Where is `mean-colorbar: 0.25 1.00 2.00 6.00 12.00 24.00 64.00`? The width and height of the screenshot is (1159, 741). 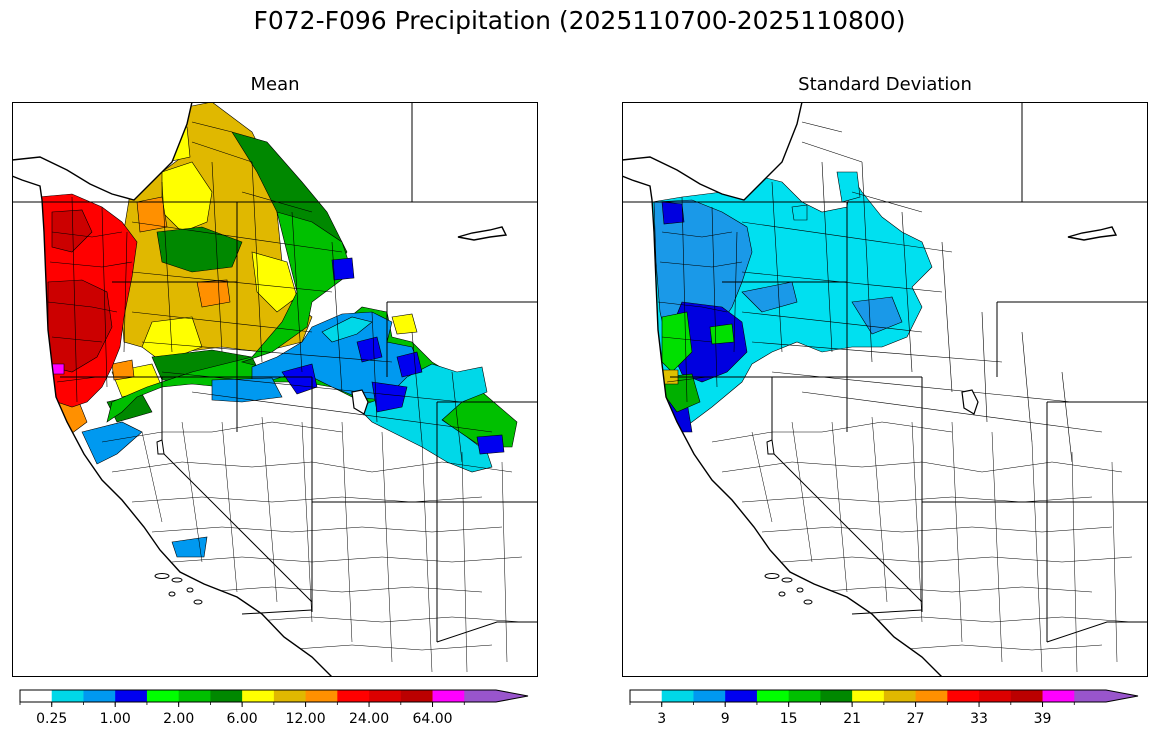
mean-colorbar: 0.25 1.00 2.00 6.00 12.00 24.00 64.00 is located at coordinates (277, 713).